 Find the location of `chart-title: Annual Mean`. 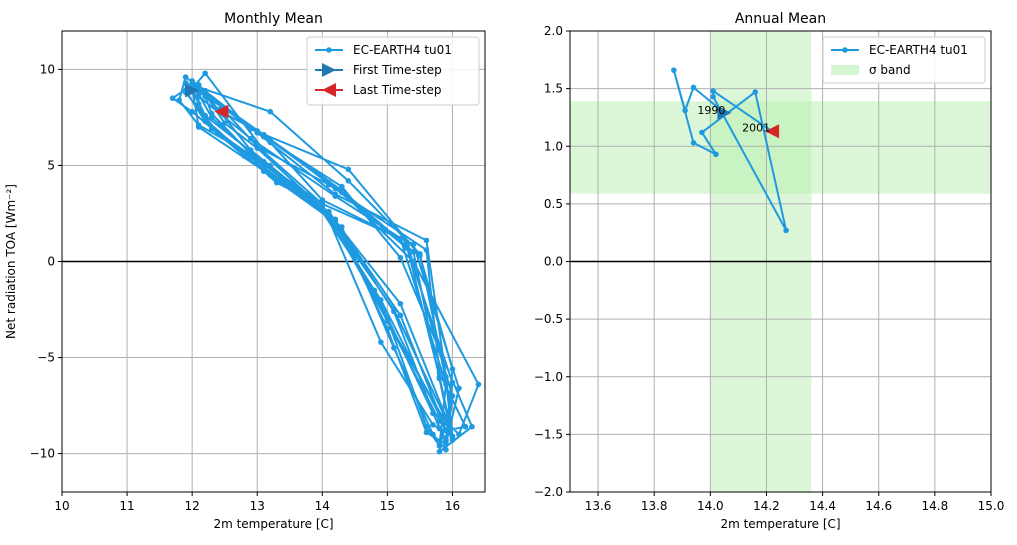

chart-title: Annual Mean is located at coordinates (780, 19).